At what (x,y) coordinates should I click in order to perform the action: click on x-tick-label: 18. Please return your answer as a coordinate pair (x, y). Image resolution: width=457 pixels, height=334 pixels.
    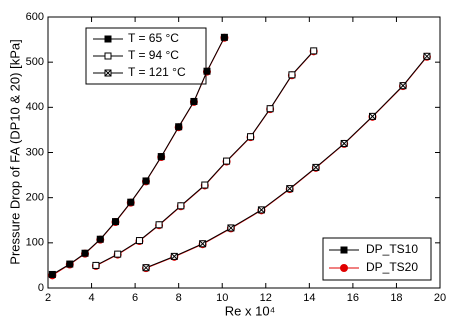
    Looking at the image, I should click on (396, 298).